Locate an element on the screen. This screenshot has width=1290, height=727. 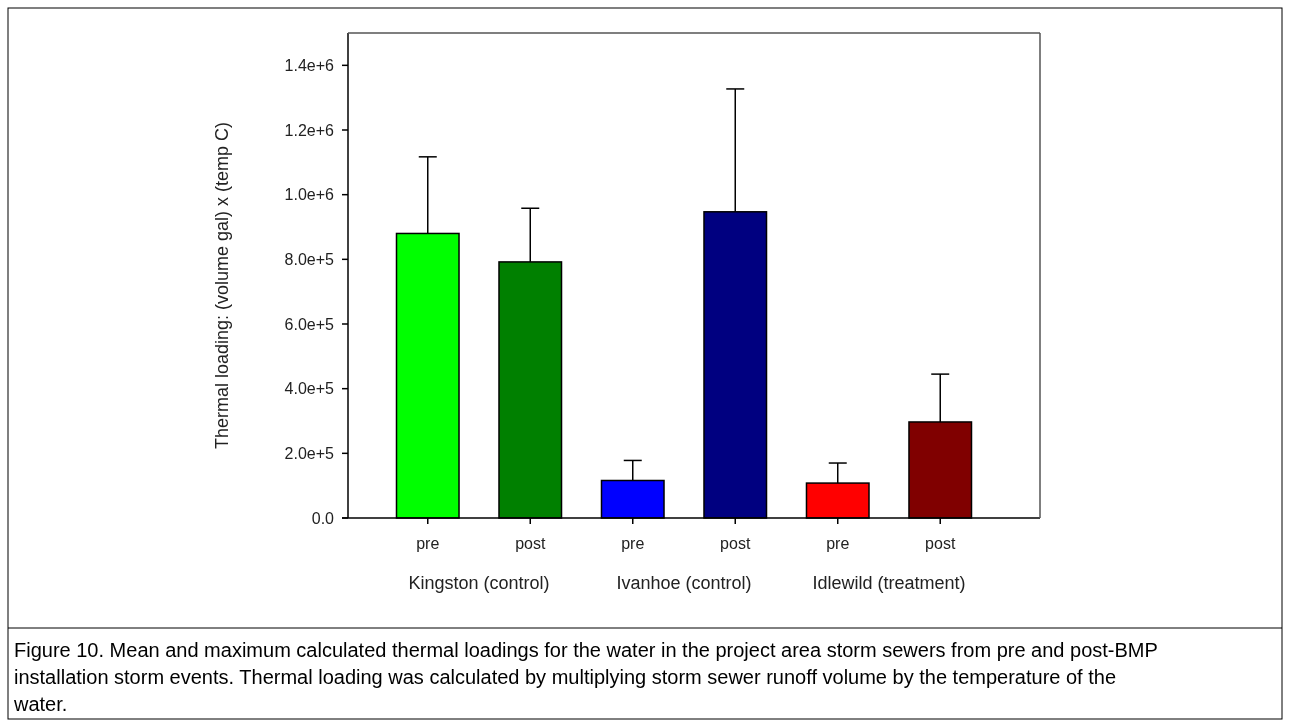
text: Idlewild (treatment) is located at coordinates (889, 583).